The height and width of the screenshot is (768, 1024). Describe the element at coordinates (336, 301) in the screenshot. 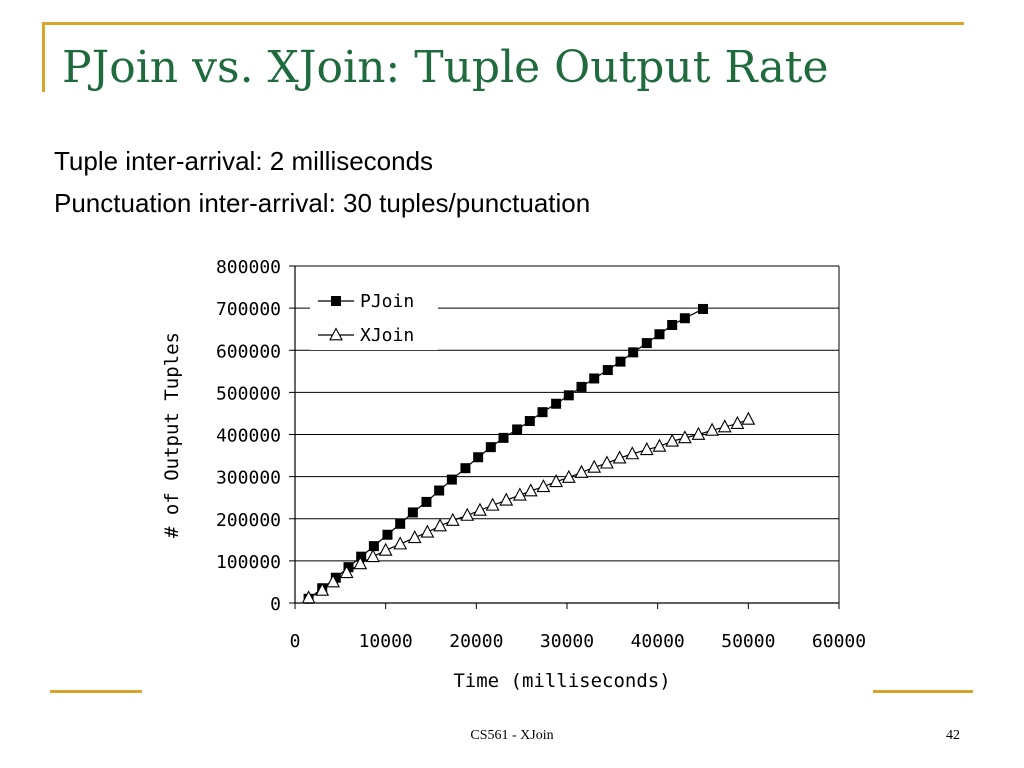

I see `legend-pjoin-marker` at that location.